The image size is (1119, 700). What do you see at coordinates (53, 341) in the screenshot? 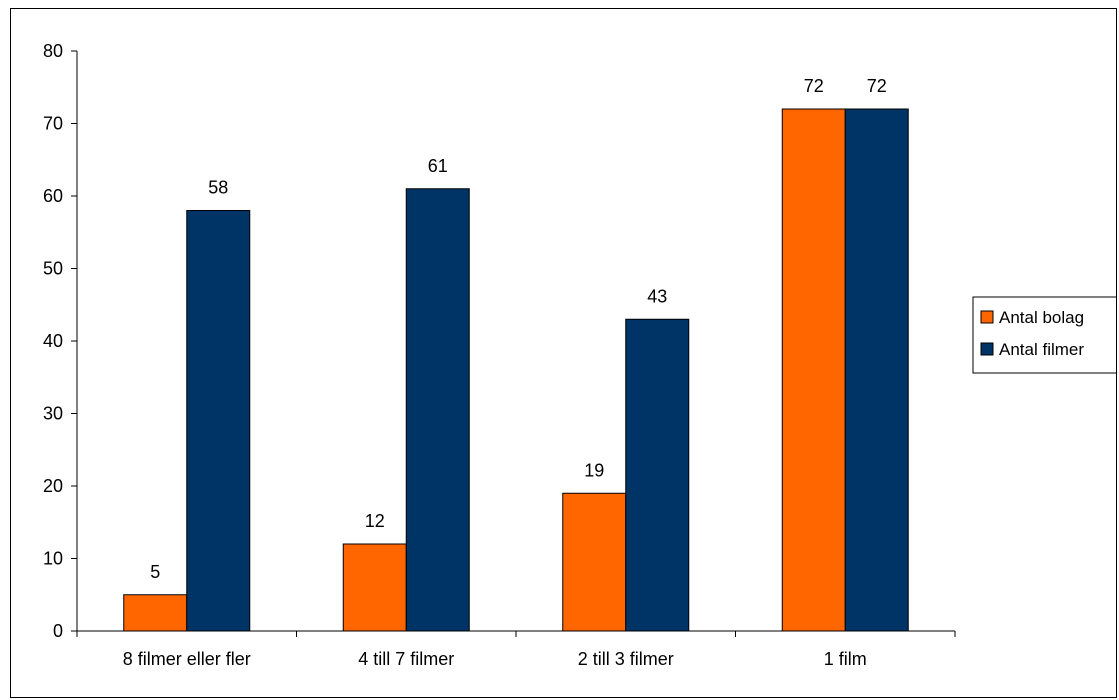
I see `y-tick-label: 40` at bounding box center [53, 341].